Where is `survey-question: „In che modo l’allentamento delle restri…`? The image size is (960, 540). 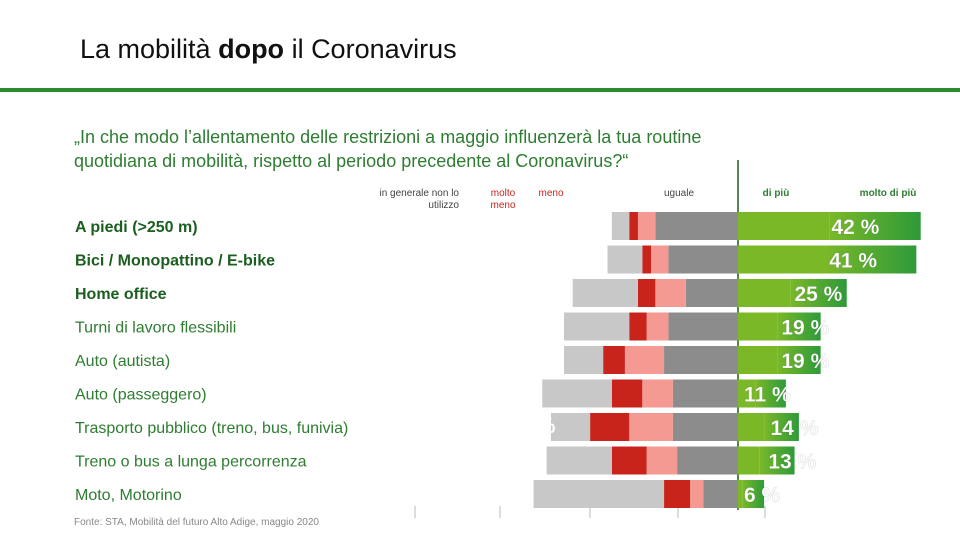
survey-question: „In che modo l’allentamento delle restri… is located at coordinates (444, 149).